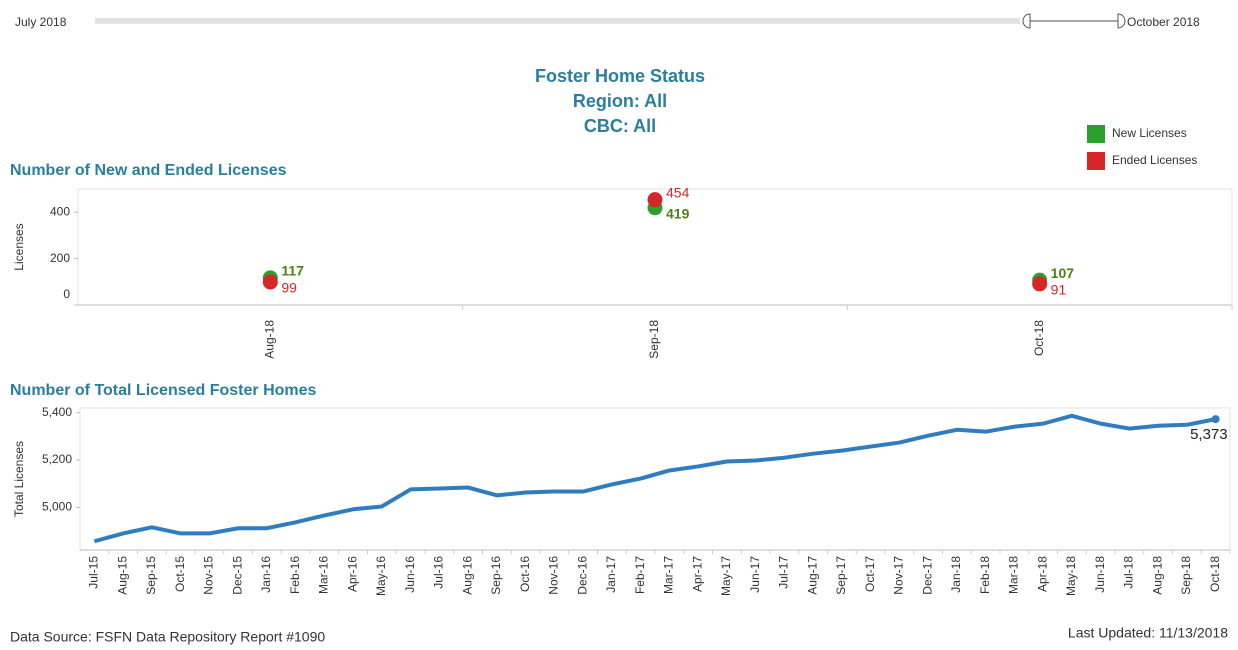 Image resolution: width=1238 pixels, height=650 pixels. I want to click on y-axis-label: Licenses, so click(19, 246).